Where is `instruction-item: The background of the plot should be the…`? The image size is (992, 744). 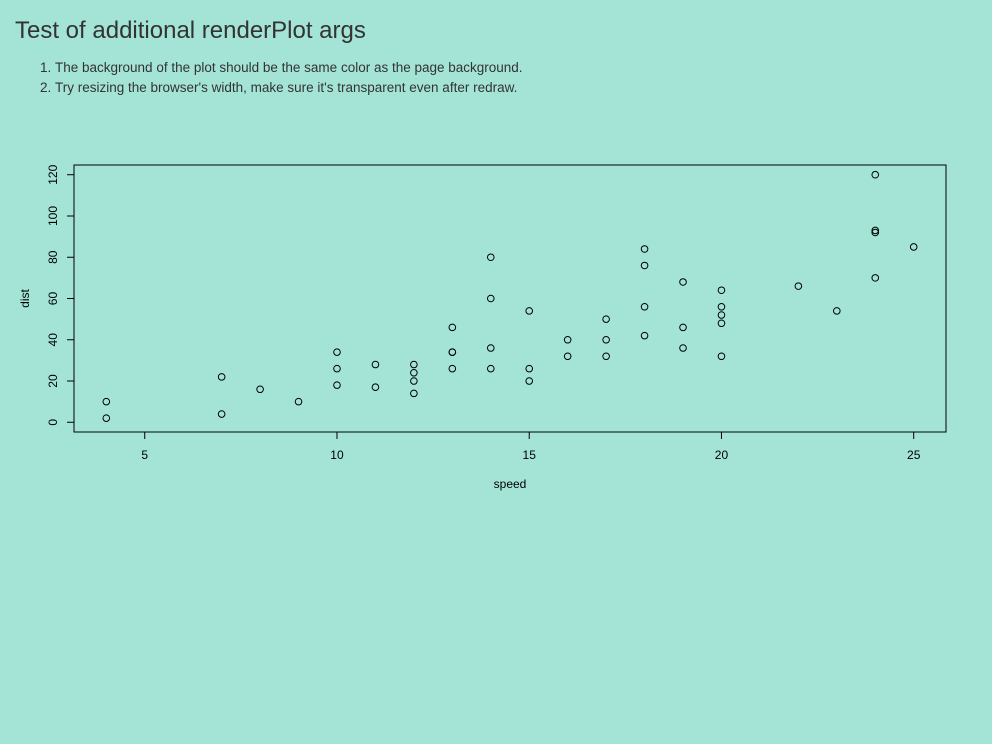 instruction-item: The background of the plot should be the… is located at coordinates (516, 68).